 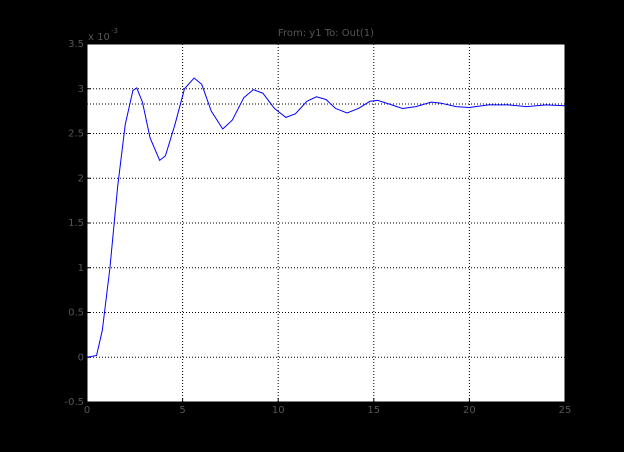 What do you see at coordinates (326, 33) in the screenshot?
I see `chart-title: From: y1 To: Out(1)` at bounding box center [326, 33].